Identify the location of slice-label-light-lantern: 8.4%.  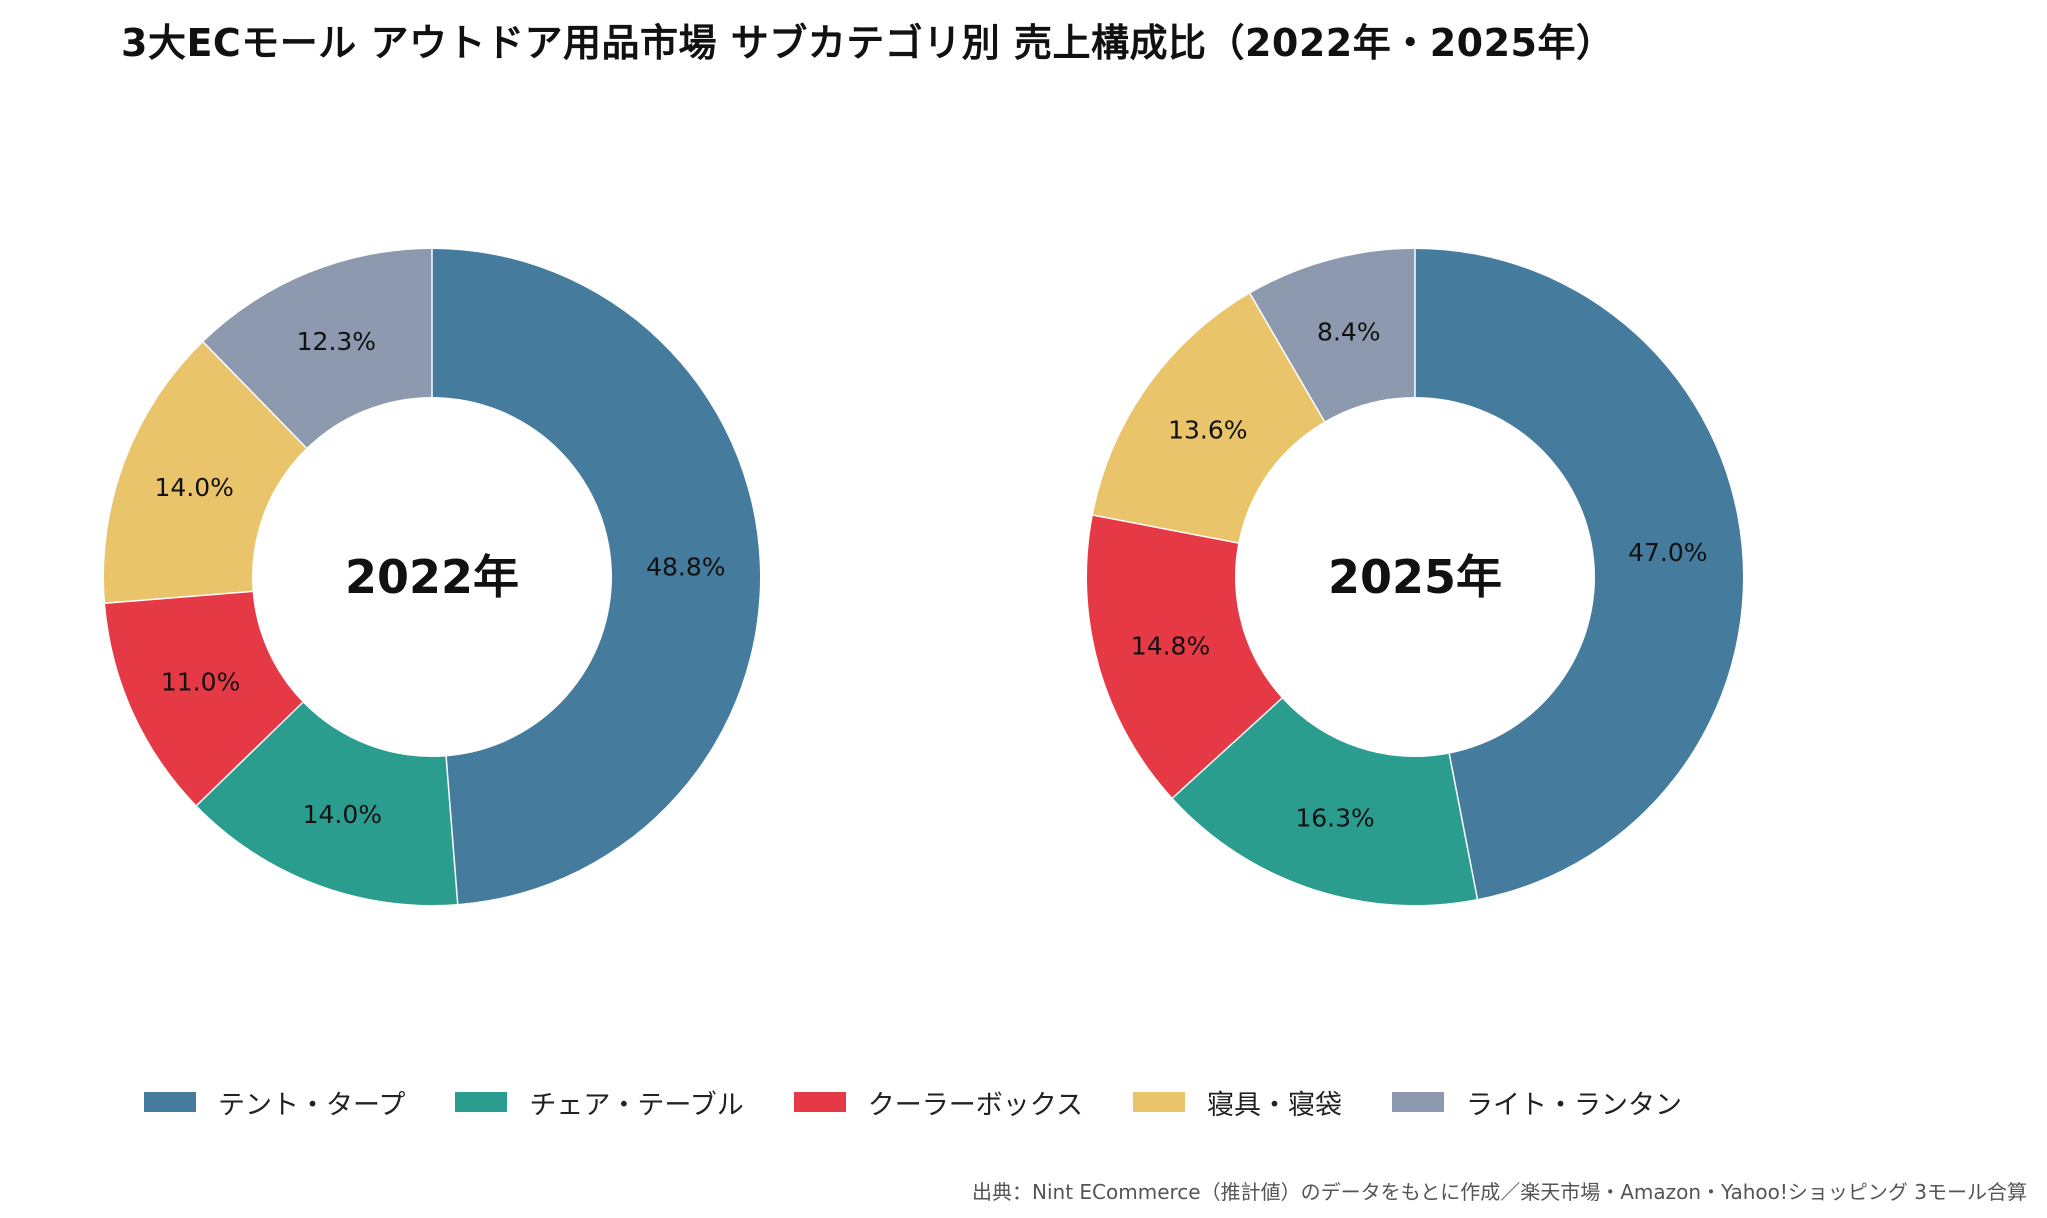
(1349, 331).